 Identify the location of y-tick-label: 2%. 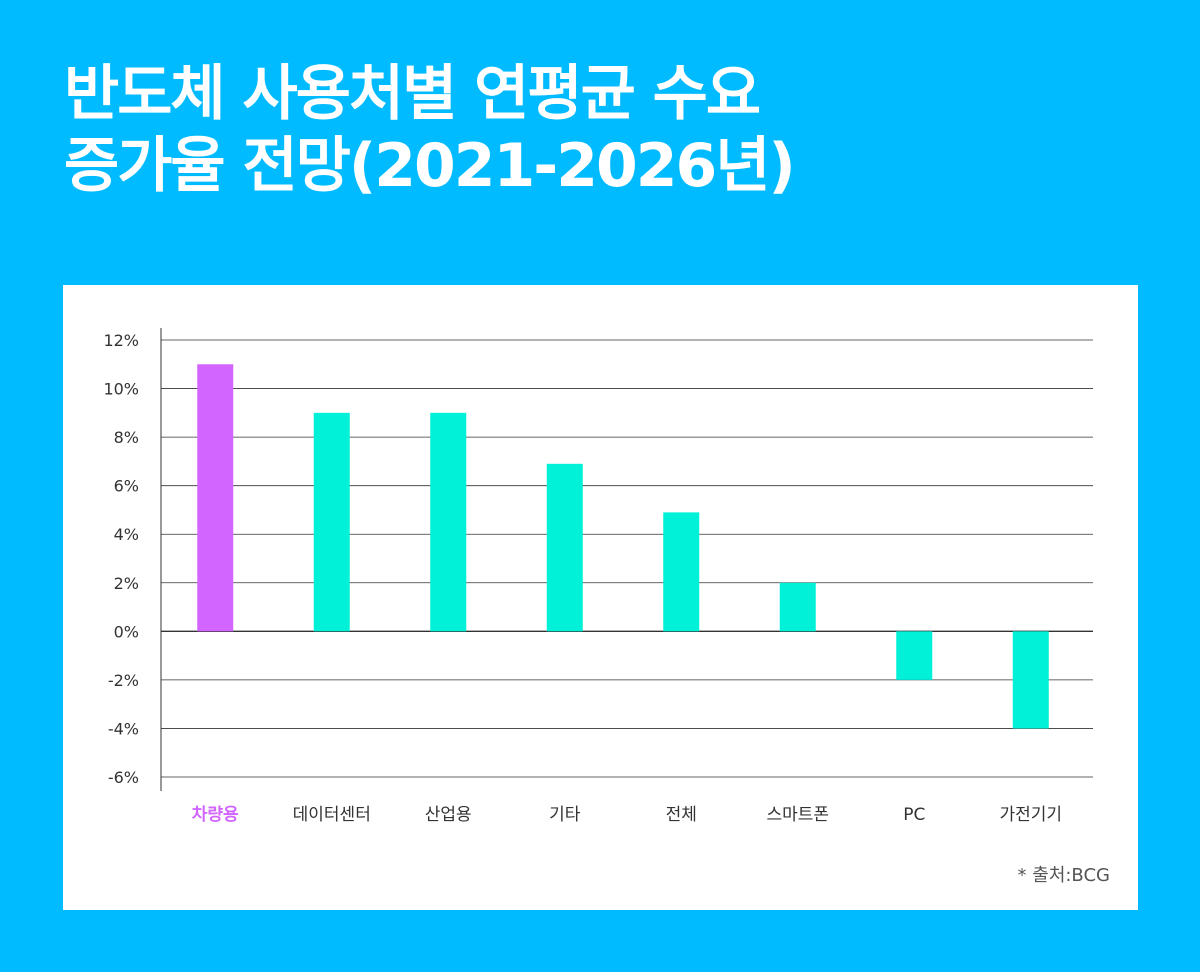
(126, 583).